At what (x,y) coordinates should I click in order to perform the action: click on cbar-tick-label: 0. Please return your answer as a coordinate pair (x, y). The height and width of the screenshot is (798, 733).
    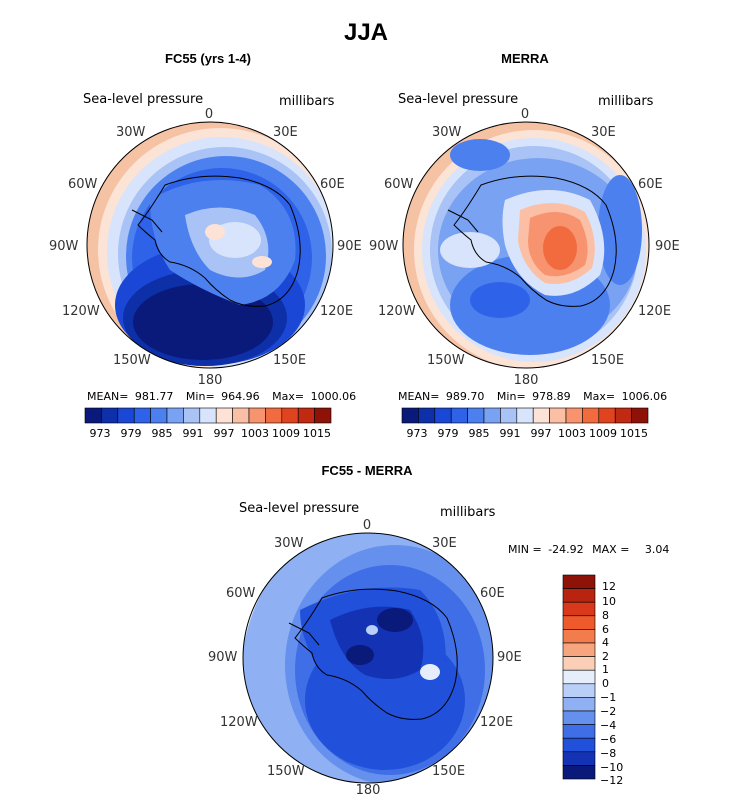
    Looking at the image, I should click on (605, 683).